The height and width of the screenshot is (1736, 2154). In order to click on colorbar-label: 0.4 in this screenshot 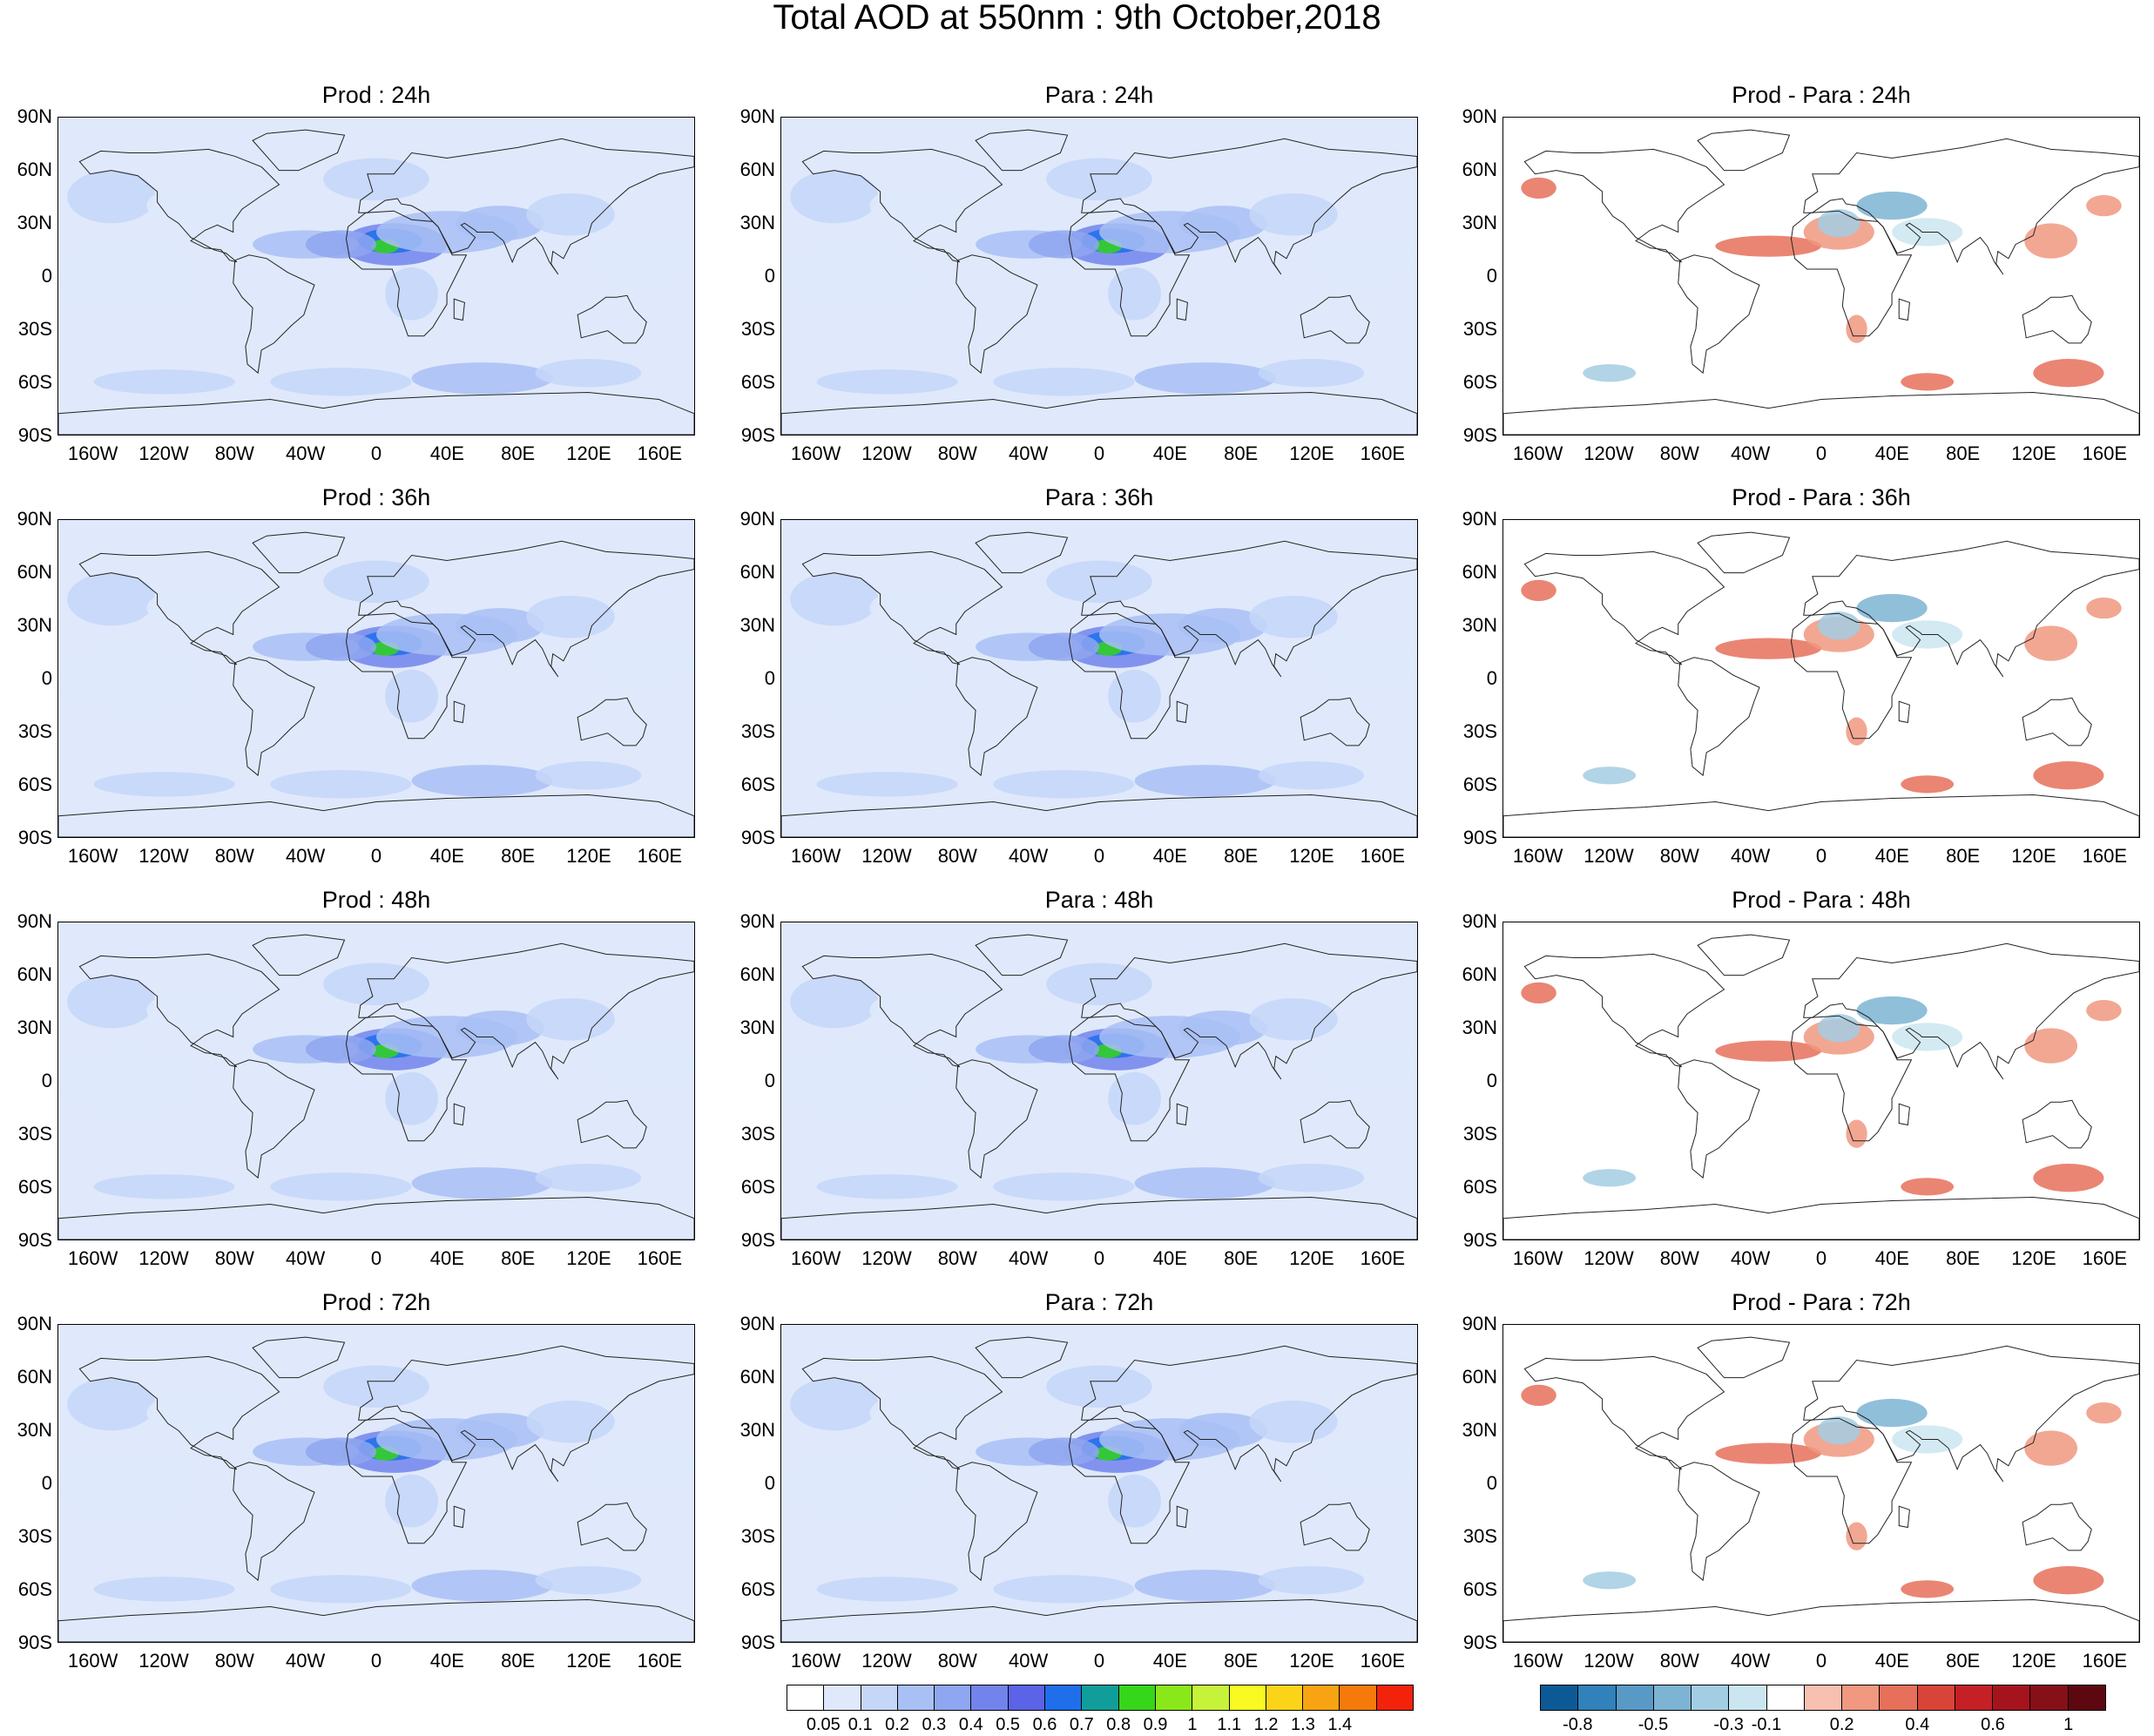, I will do `click(1917, 1724)`.